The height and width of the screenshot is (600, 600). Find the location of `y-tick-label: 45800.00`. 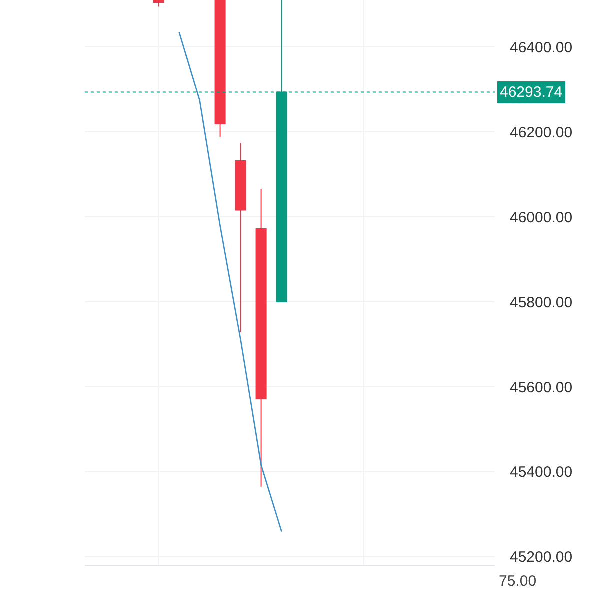

y-tick-label: 45800.00 is located at coordinates (541, 303).